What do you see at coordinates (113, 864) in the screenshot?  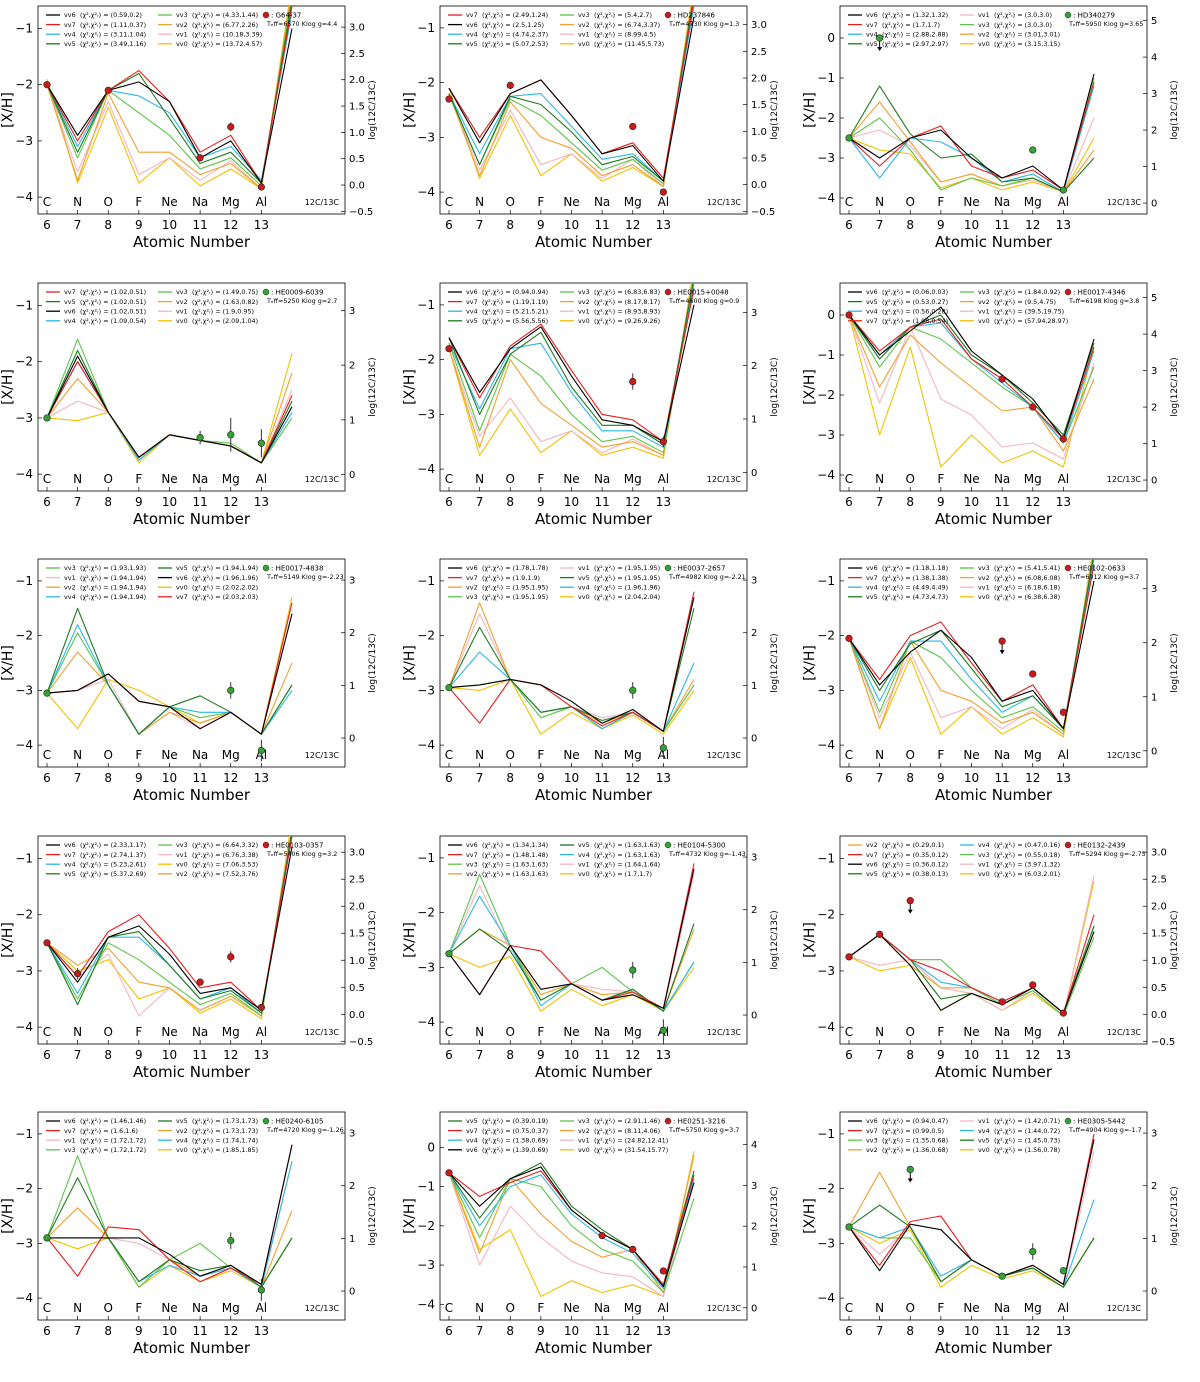 I see `legend-chi: (χ²,χ²ᵣ) = (5.23,2.61)` at bounding box center [113, 864].